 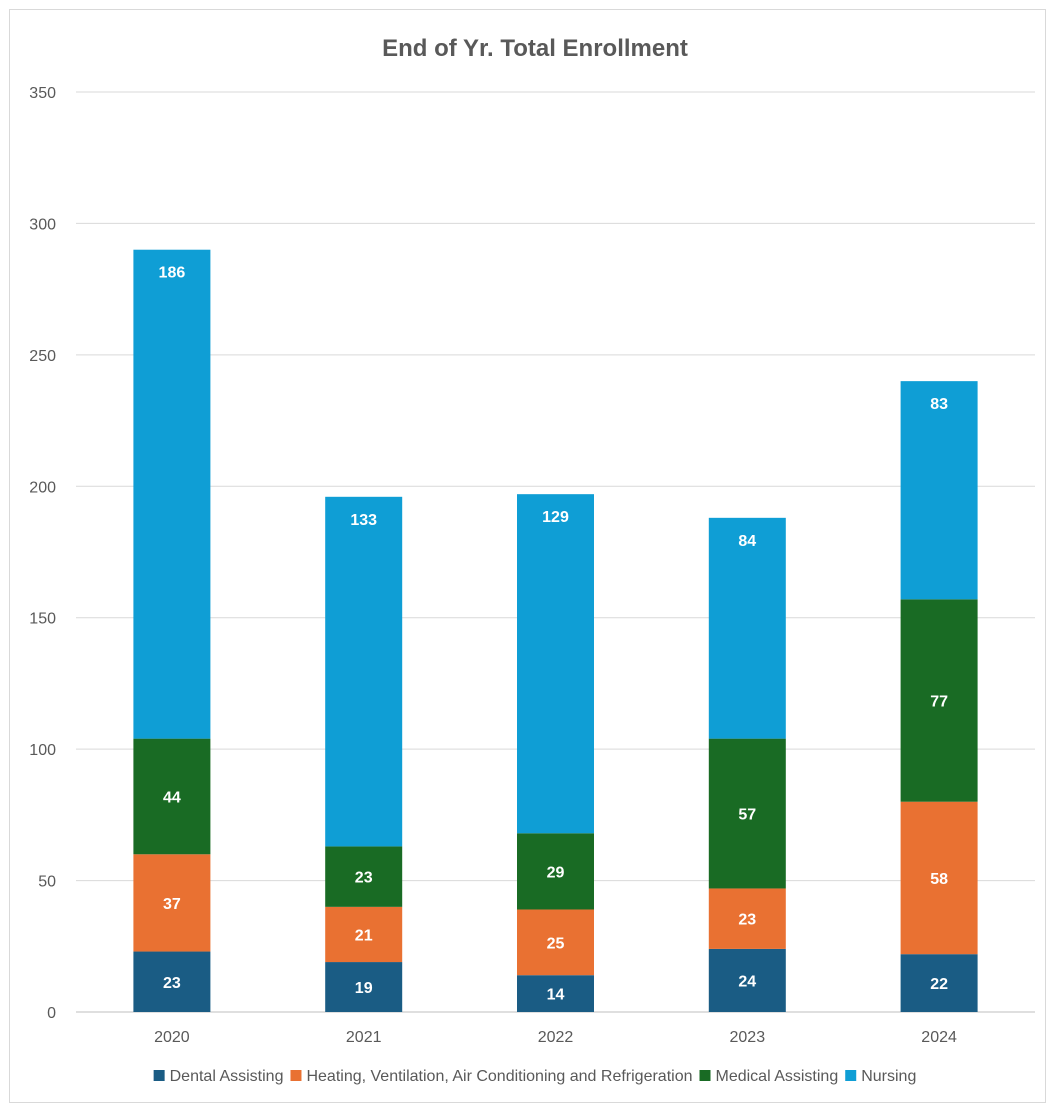 What do you see at coordinates (555, 517) in the screenshot?
I see `data-label: 129` at bounding box center [555, 517].